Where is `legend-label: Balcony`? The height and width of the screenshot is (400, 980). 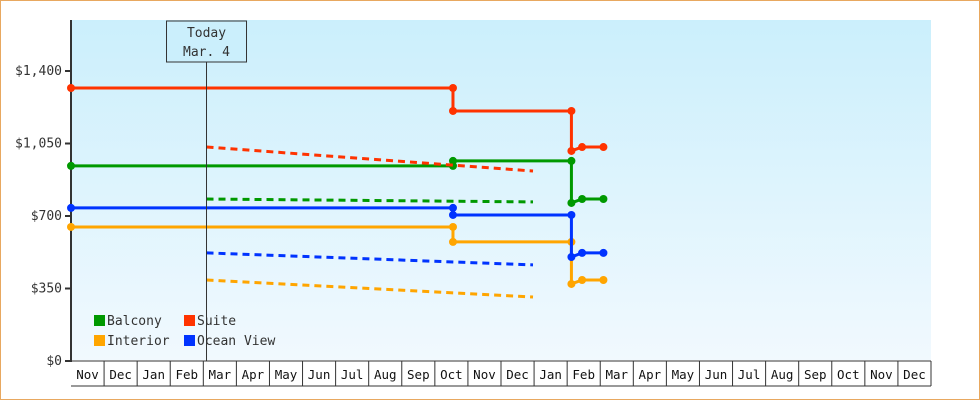
legend-label: Balcony is located at coordinates (134, 321).